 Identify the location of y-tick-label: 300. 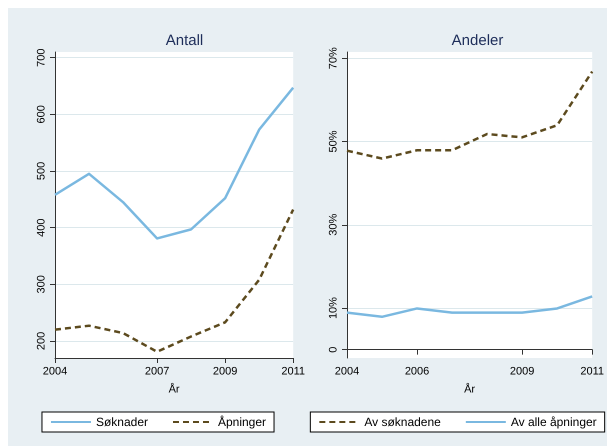
(42, 284).